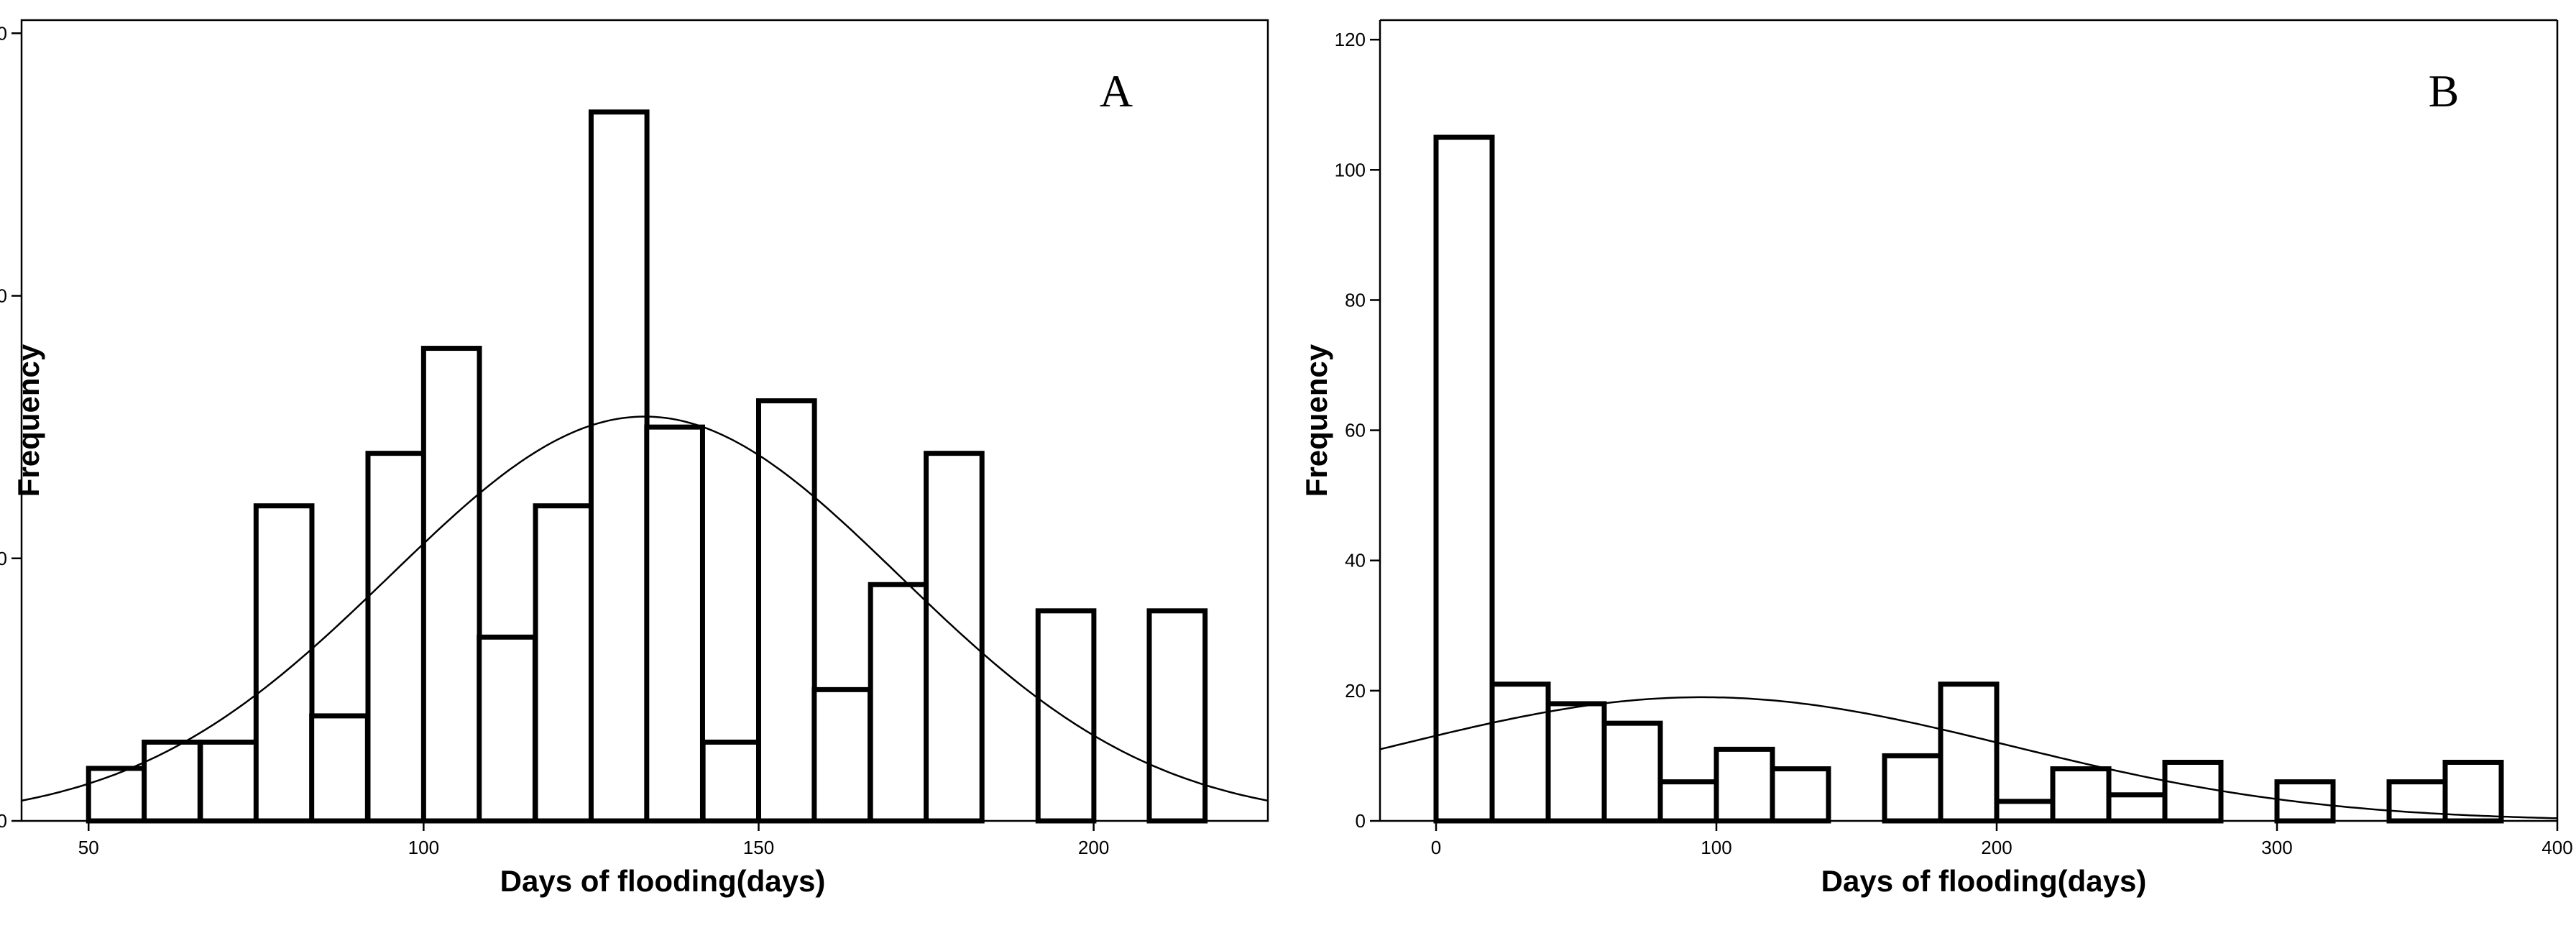  I want to click on panel-label: A, so click(1116, 90).